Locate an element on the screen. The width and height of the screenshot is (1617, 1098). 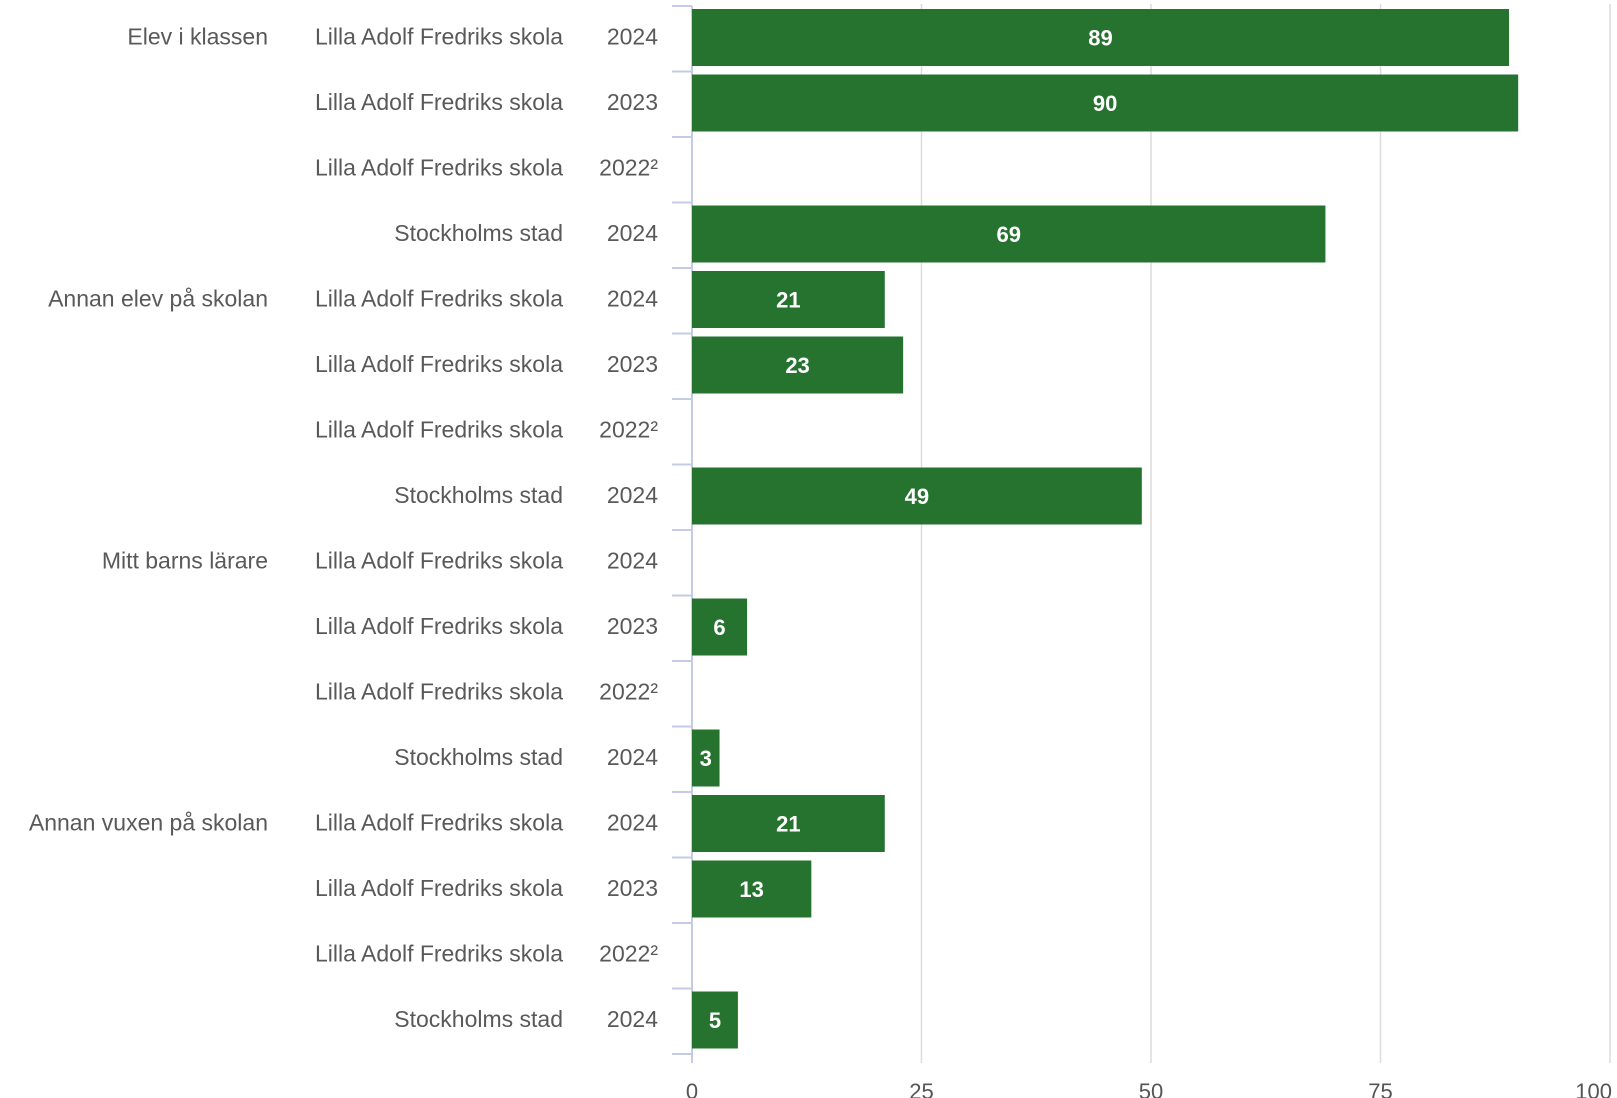
x-tick-label: 100 is located at coordinates (1593, 1088).